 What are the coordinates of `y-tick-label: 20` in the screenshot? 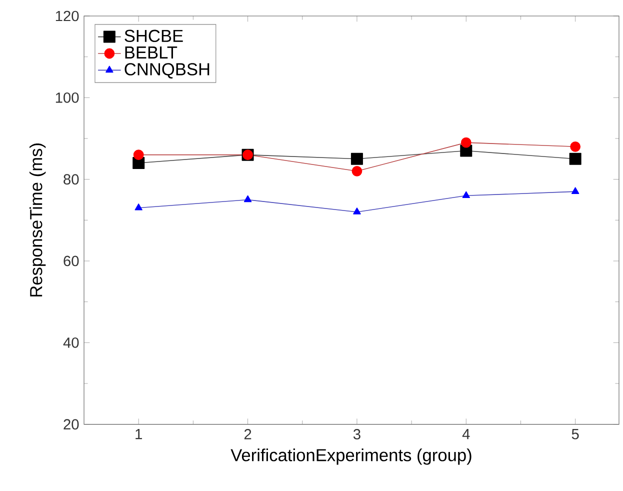 It's located at (71, 424).